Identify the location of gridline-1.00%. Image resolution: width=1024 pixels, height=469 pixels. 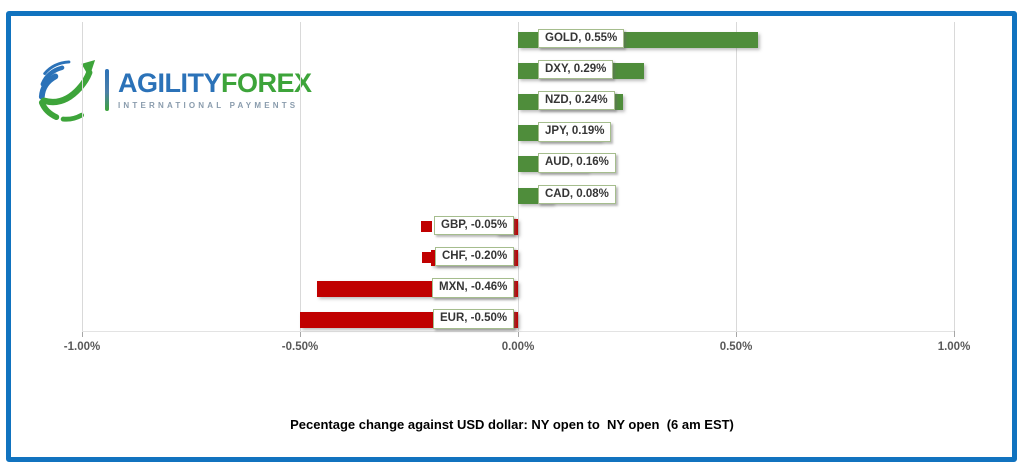
(954, 176).